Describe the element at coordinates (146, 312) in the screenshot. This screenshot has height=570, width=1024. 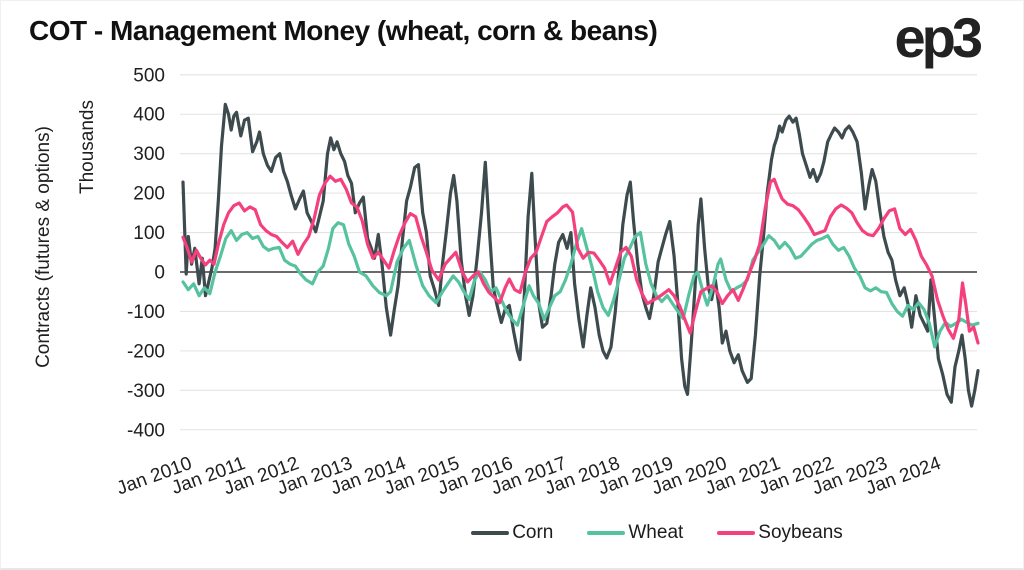
I see `y-tick-label--100: -100` at that location.